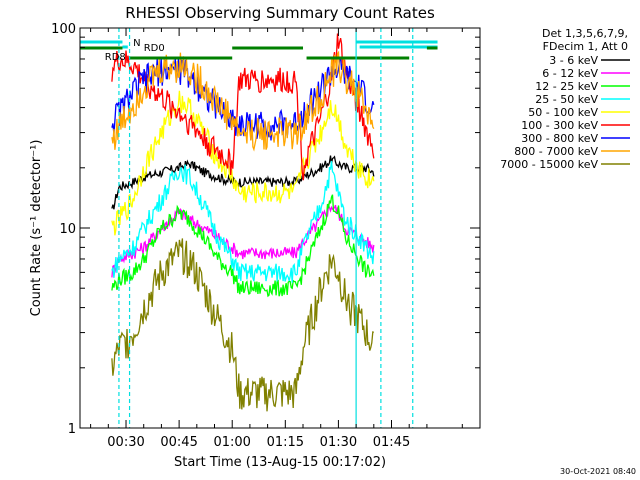  I want to click on x-tick-label: 00:45, so click(178, 442).